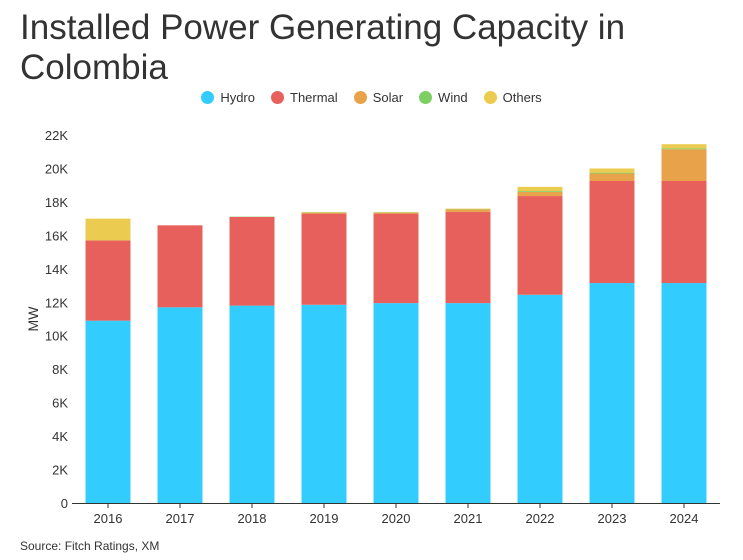 Image resolution: width=743 pixels, height=560 pixels. What do you see at coordinates (180, 518) in the screenshot?
I see `x-tick-label-2017: 2017` at bounding box center [180, 518].